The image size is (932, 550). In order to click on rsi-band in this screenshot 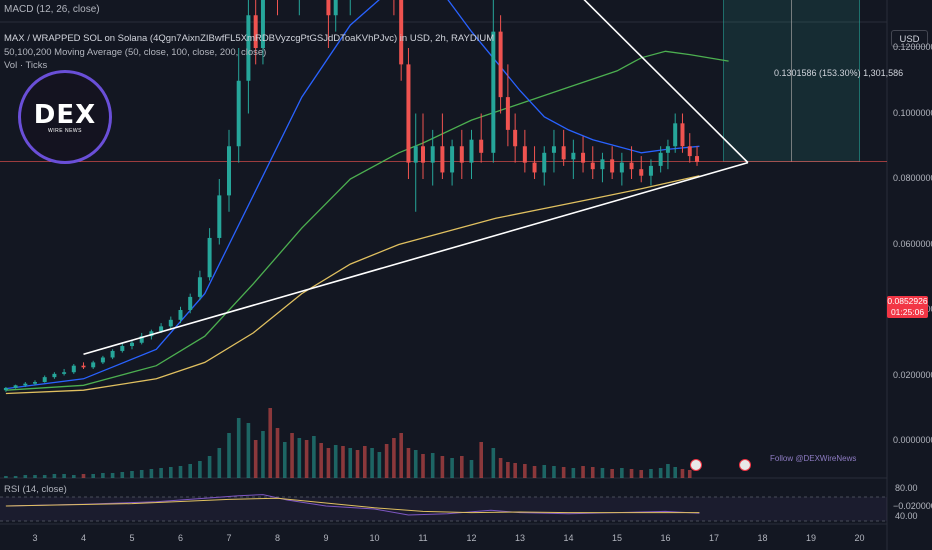, I will do `click(443, 509)`.